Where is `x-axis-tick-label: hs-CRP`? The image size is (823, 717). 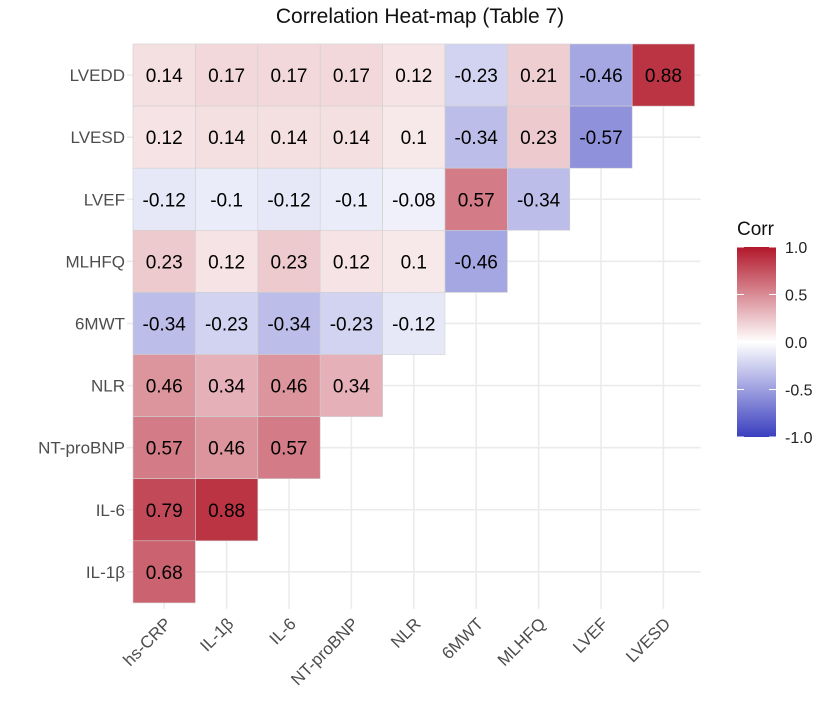
x-axis-tick-label: hs-CRP is located at coordinates (148, 642).